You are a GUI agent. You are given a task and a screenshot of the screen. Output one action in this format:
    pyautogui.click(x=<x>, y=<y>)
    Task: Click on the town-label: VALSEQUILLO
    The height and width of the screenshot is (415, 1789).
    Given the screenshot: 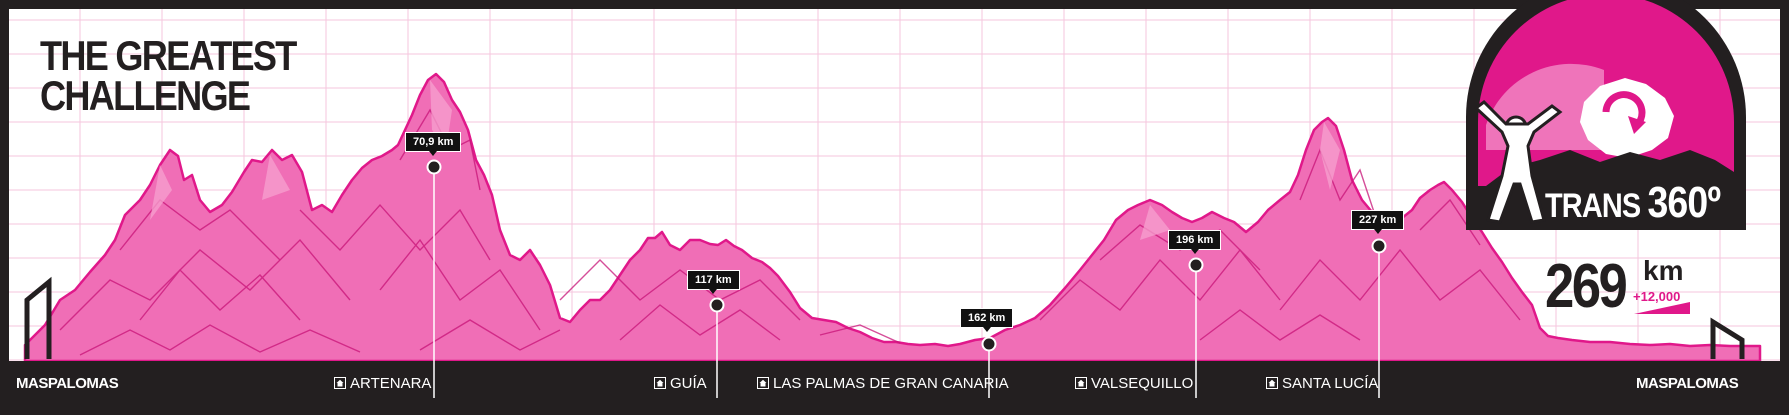 What is the action you would take?
    pyautogui.click(x=1134, y=384)
    